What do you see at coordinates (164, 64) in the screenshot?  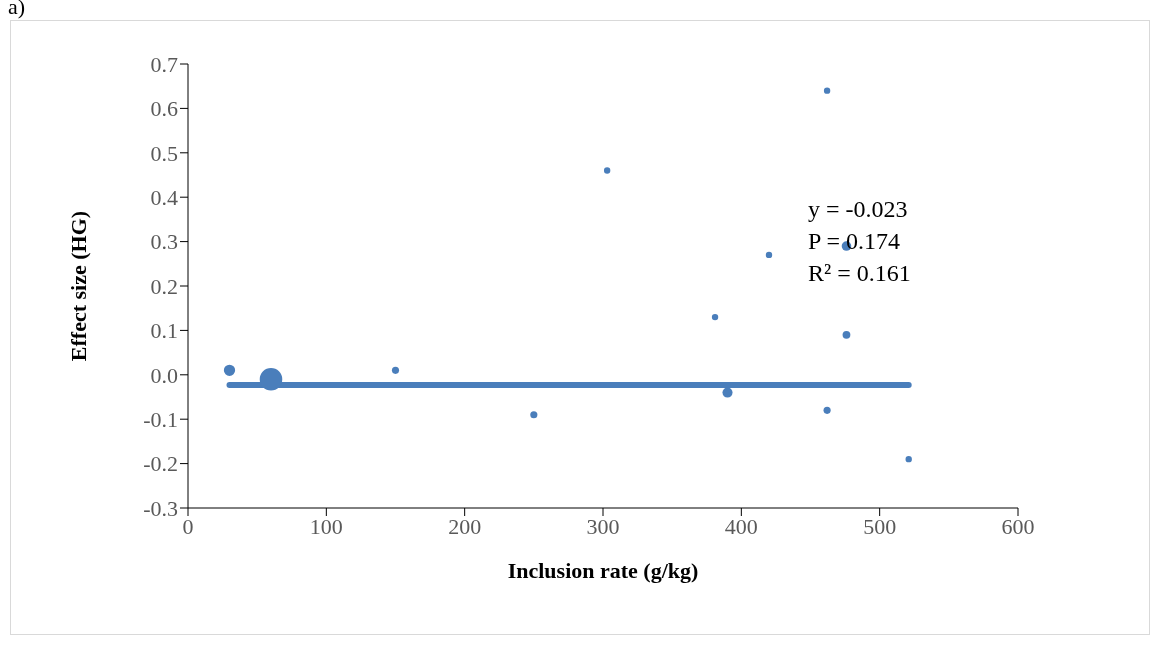 I see `y-tick-label: 0.7` at bounding box center [164, 64].